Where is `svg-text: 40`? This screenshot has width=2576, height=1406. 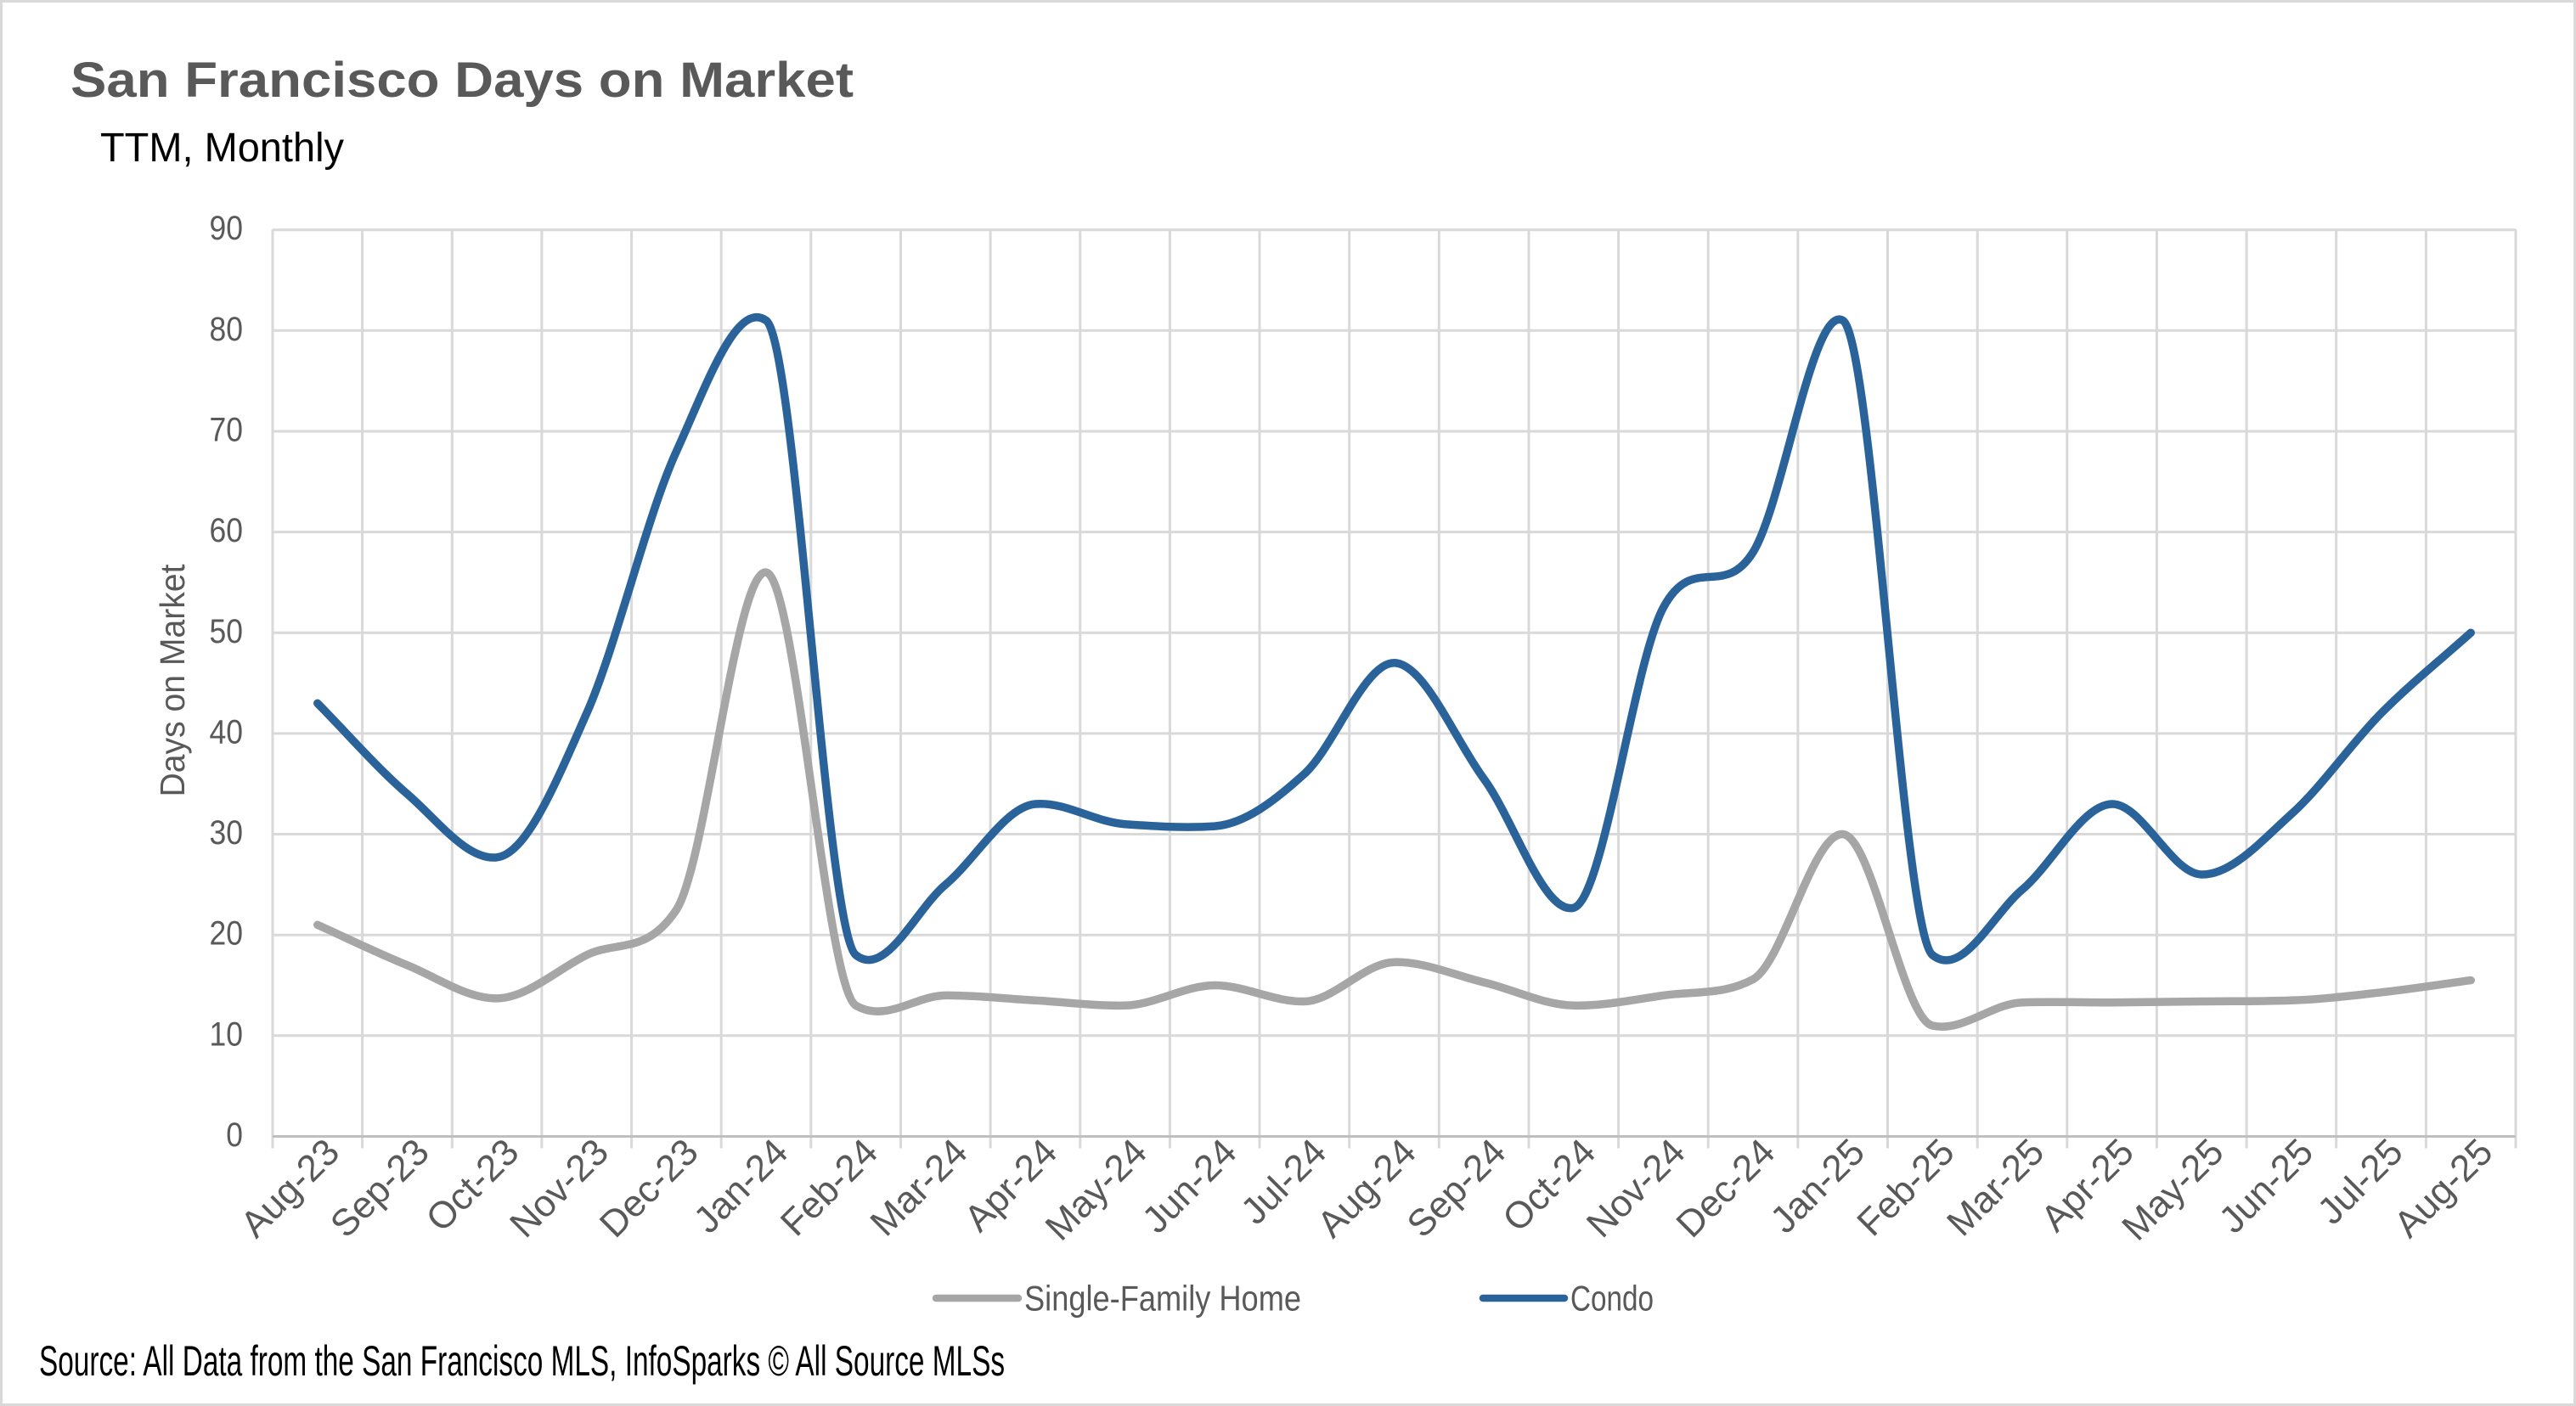 svg-text: 40 is located at coordinates (227, 732).